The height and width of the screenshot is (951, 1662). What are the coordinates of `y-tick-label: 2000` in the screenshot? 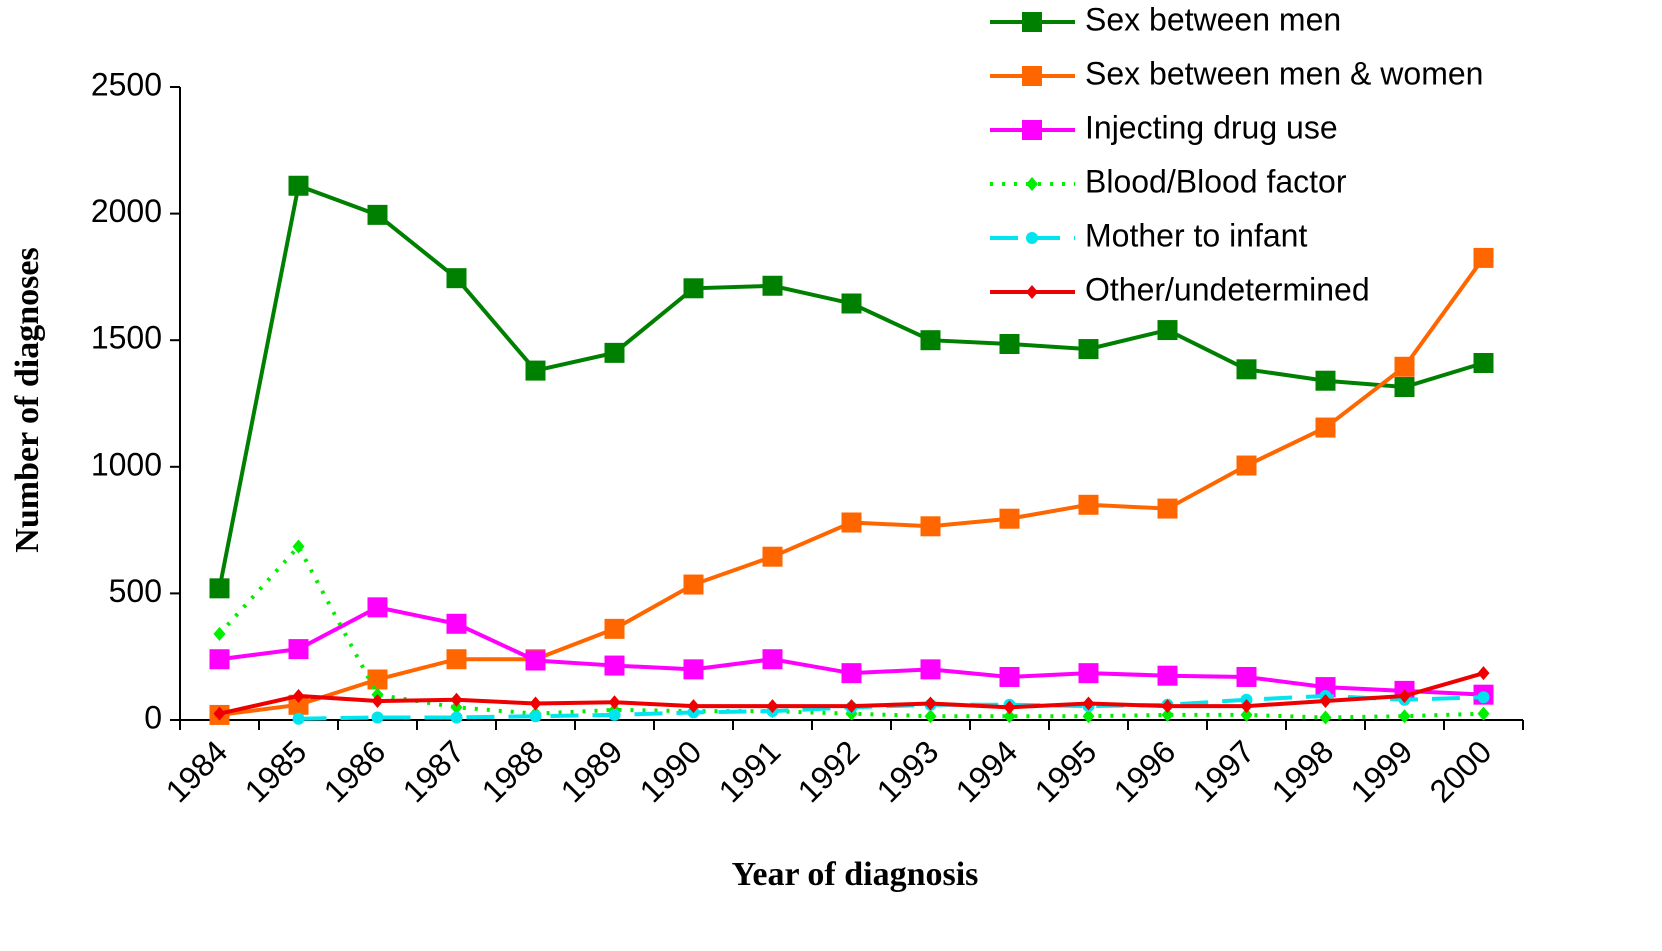 It's located at (126, 211).